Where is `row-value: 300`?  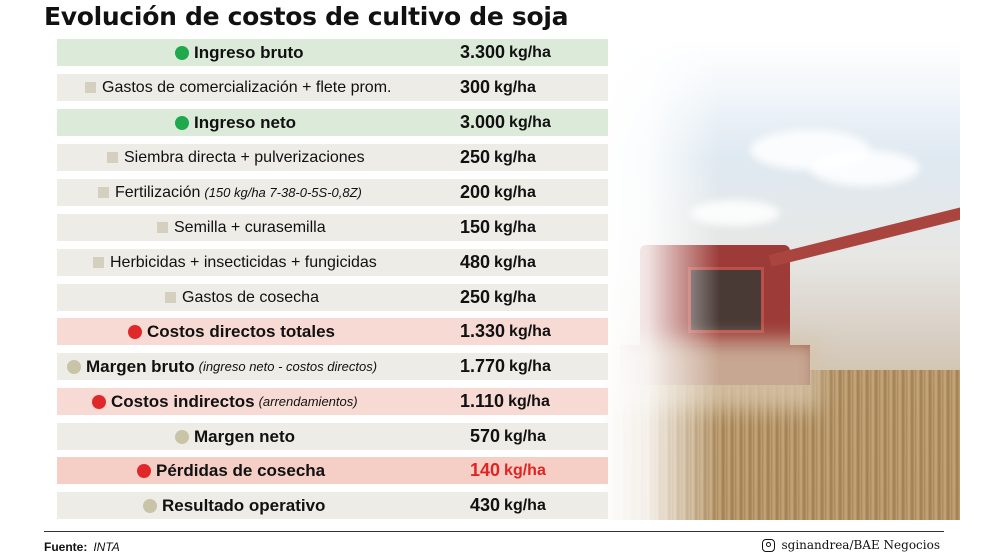
row-value: 300 is located at coordinates (475, 87).